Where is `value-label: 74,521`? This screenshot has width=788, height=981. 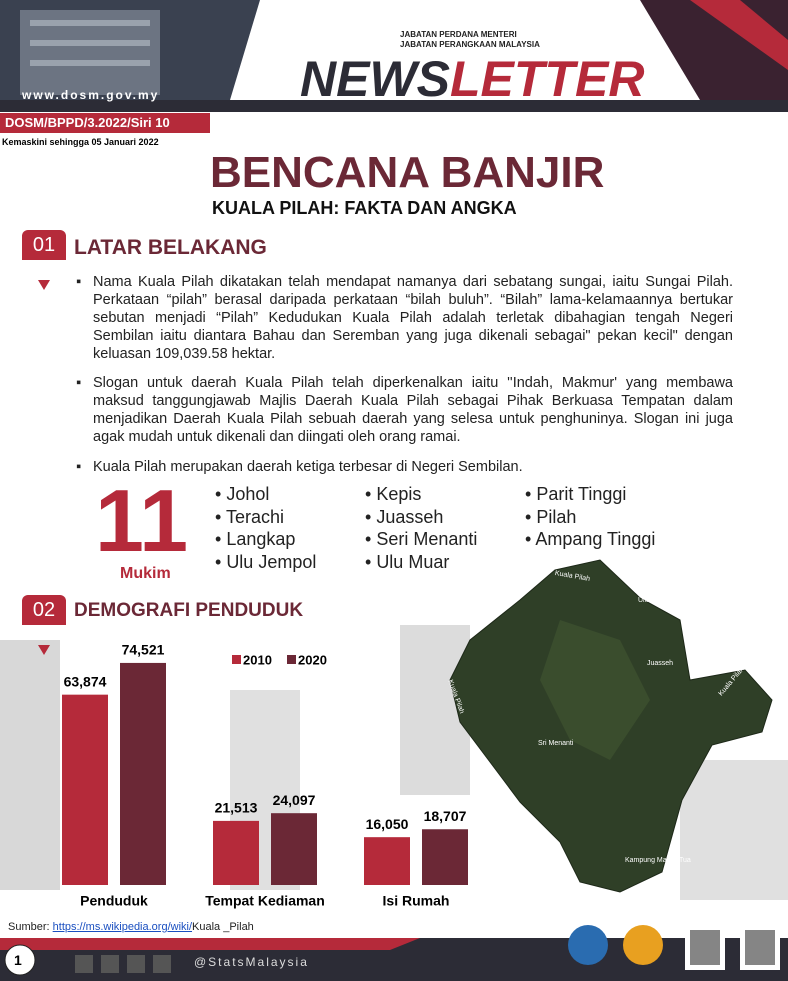 value-label: 74,521 is located at coordinates (143, 650).